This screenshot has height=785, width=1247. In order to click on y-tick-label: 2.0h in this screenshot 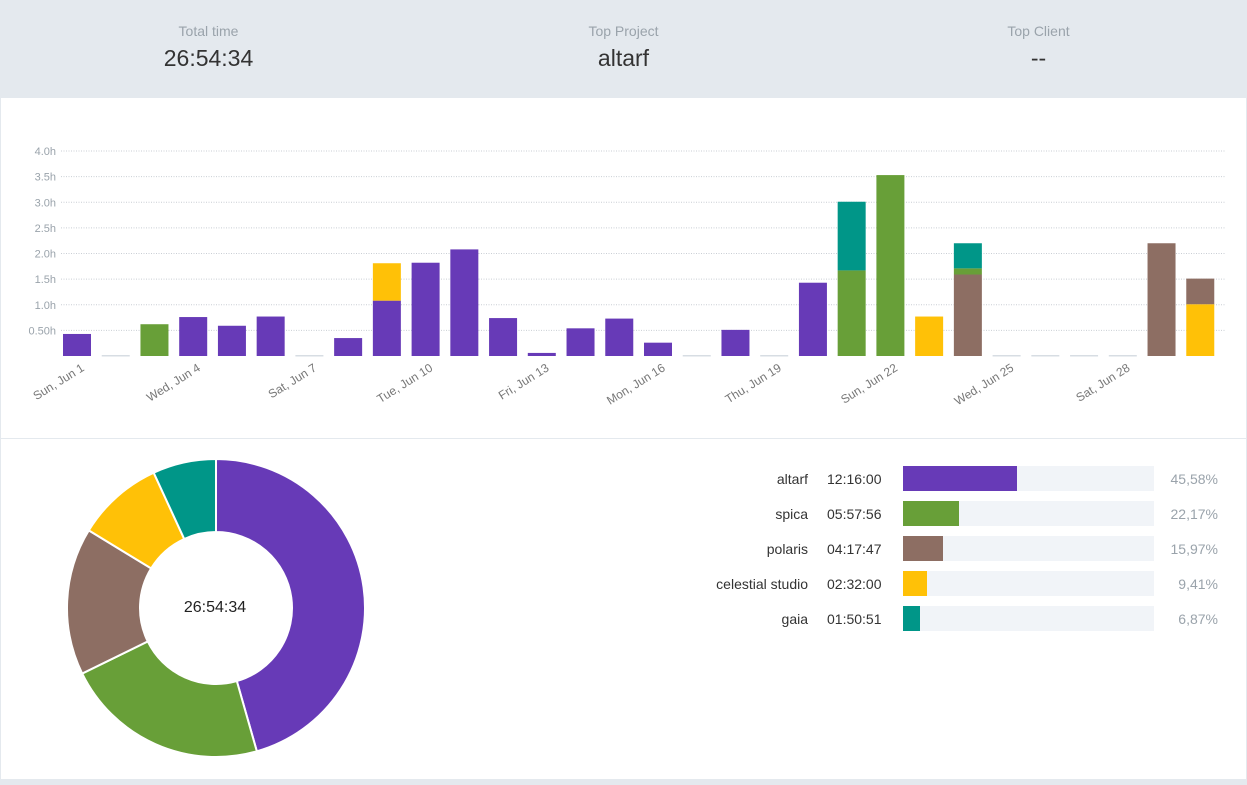, I will do `click(45, 255)`.